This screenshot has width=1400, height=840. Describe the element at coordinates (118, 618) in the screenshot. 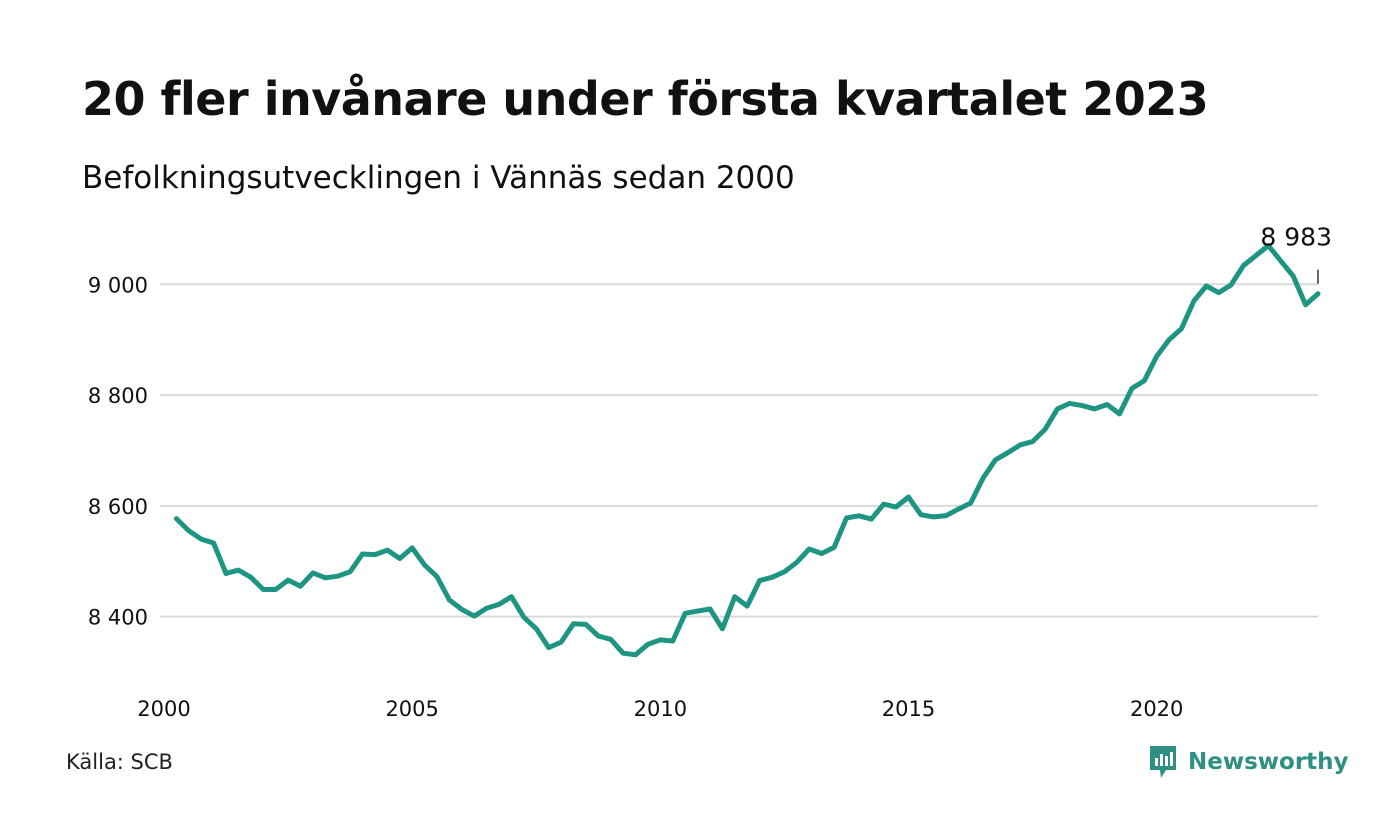

I see `y-tick-label: 8 400` at that location.